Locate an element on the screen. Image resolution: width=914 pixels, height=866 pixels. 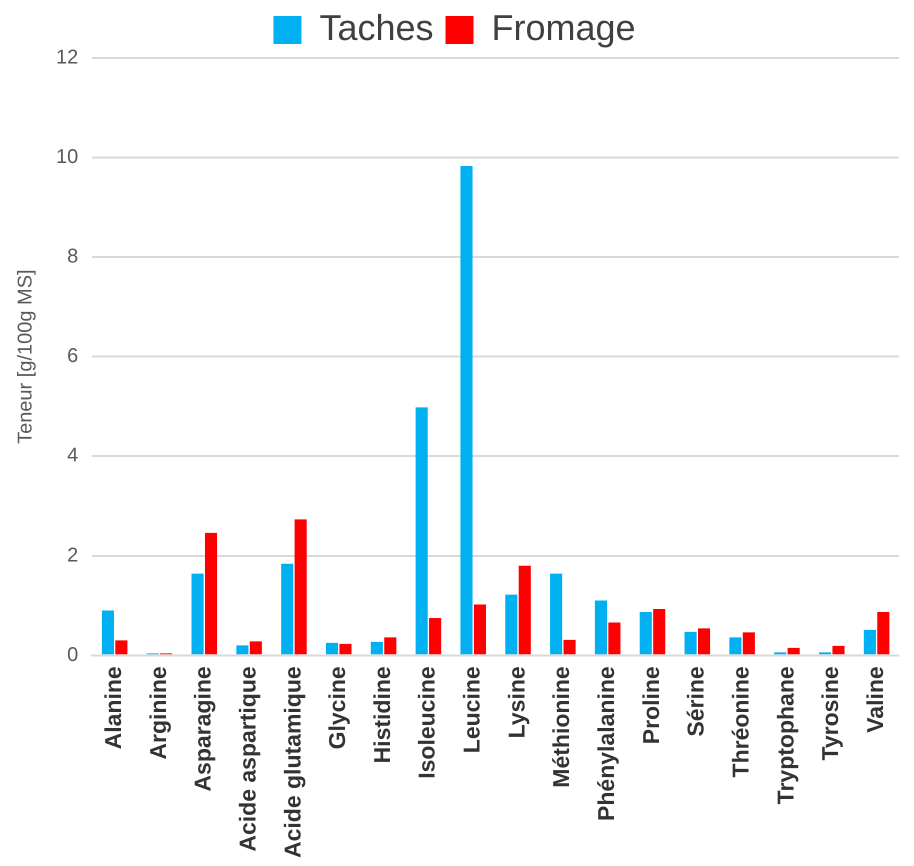
y-tick-label: 4 is located at coordinates (72, 455).